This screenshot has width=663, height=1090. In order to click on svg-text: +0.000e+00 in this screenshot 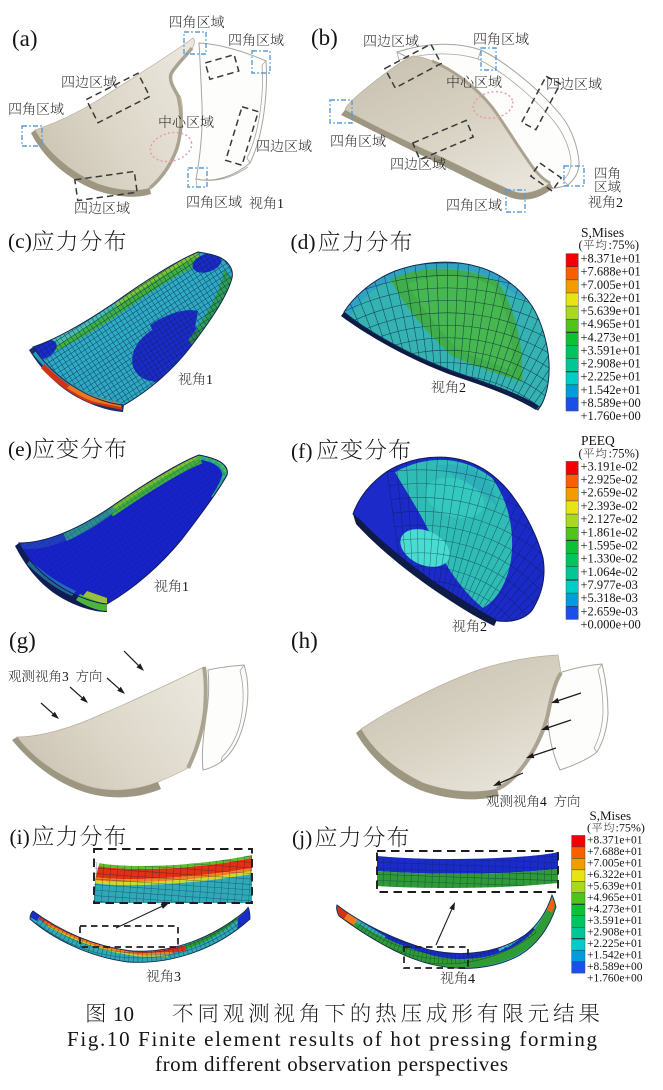, I will do `click(611, 624)`.